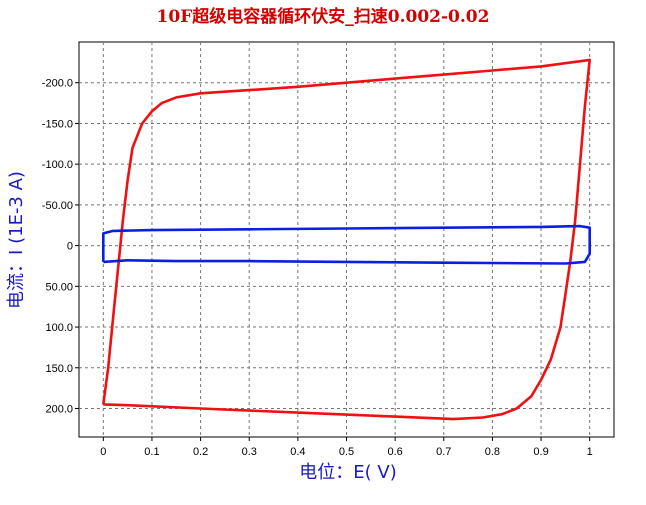 This screenshot has width=646, height=505. Describe the element at coordinates (443, 452) in the screenshot. I see `x-tick-label: 0.7` at that location.